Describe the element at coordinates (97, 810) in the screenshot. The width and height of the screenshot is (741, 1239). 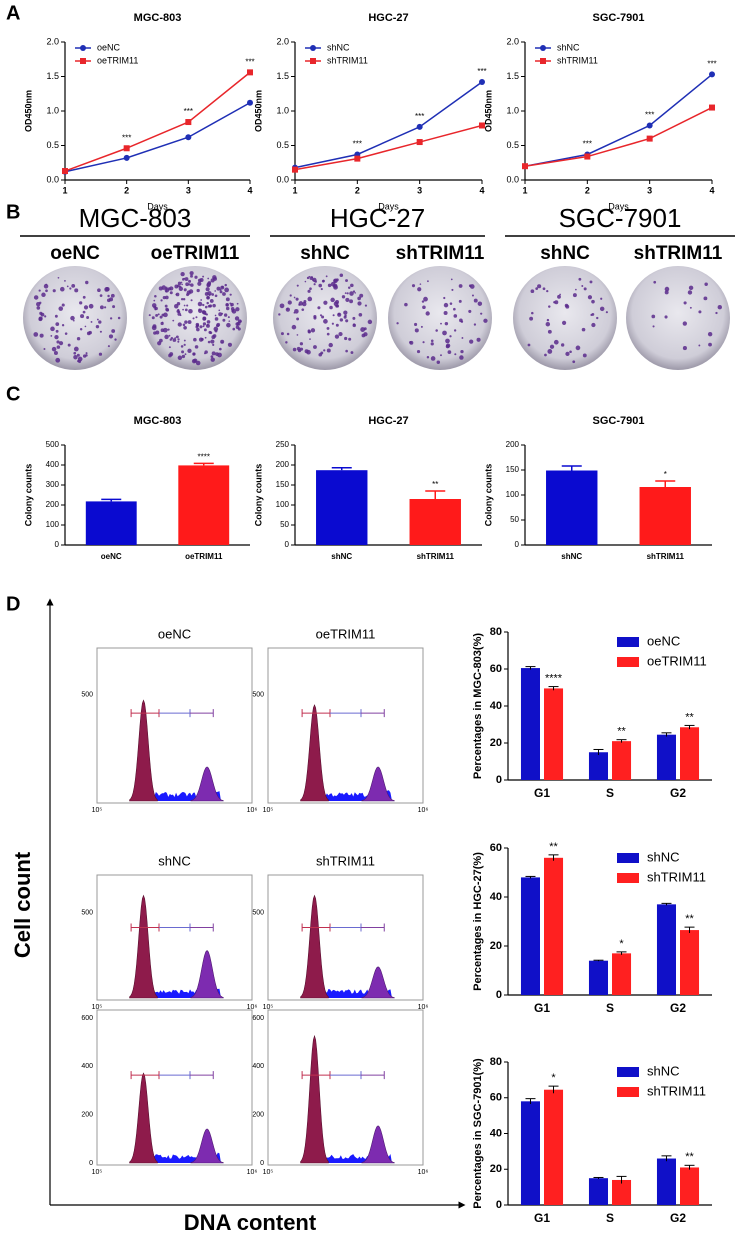
I see `histogram-x-tick-label: 10⁵` at that location.